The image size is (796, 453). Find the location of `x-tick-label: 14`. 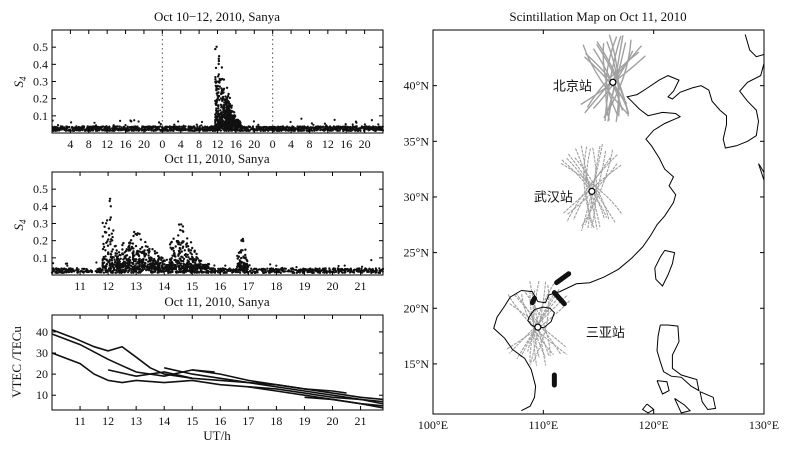

x-tick-label: 14 is located at coordinates (164, 421).